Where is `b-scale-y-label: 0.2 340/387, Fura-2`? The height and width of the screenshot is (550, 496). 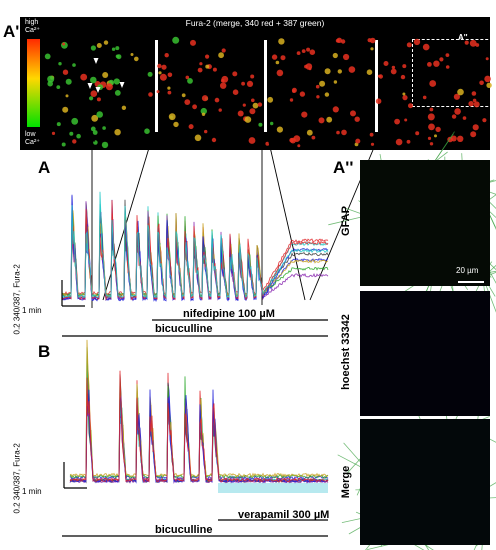 b-scale-y-label: 0.2 340/387, Fura-2 is located at coordinates (17, 478).